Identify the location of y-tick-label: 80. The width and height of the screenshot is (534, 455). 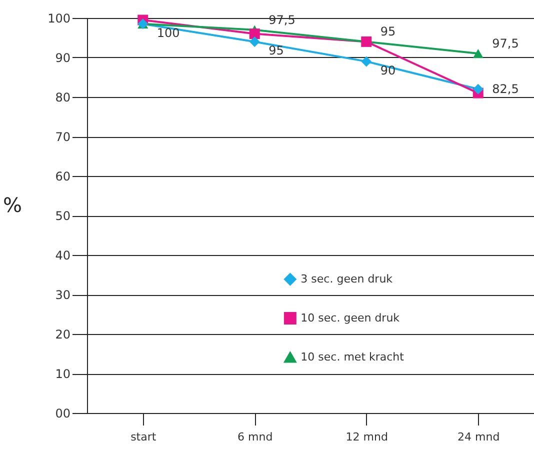
(62, 97).